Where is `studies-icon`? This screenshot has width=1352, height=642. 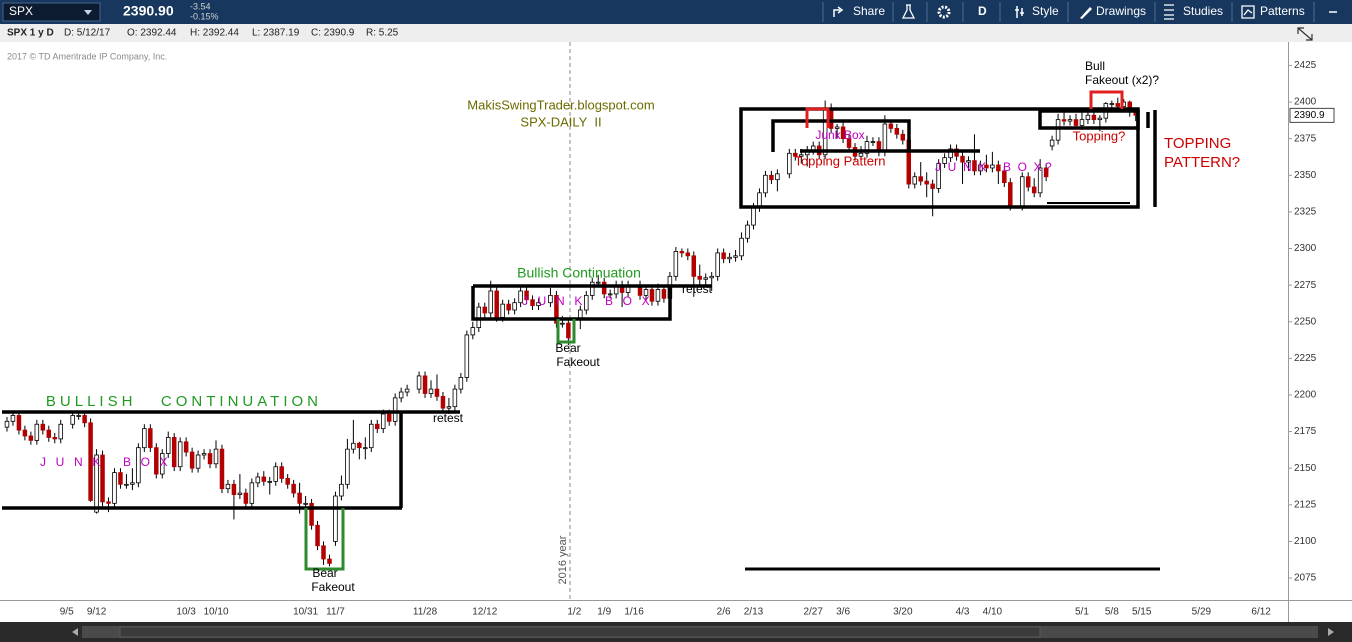
studies-icon is located at coordinates (1169, 12).